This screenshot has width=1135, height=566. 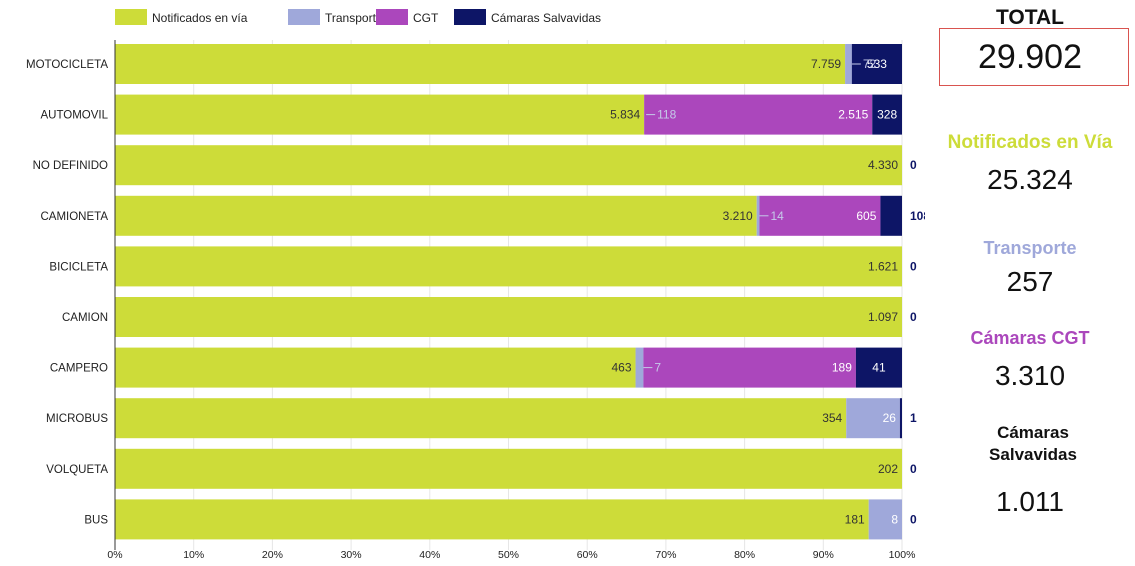 I want to click on data-label: 354, so click(x=832, y=418).